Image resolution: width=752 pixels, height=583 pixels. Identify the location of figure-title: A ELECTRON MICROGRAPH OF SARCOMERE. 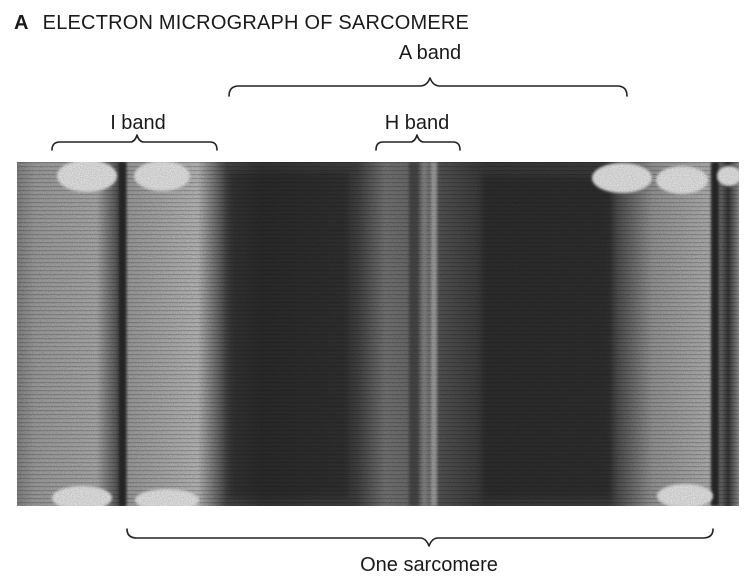
(241, 23).